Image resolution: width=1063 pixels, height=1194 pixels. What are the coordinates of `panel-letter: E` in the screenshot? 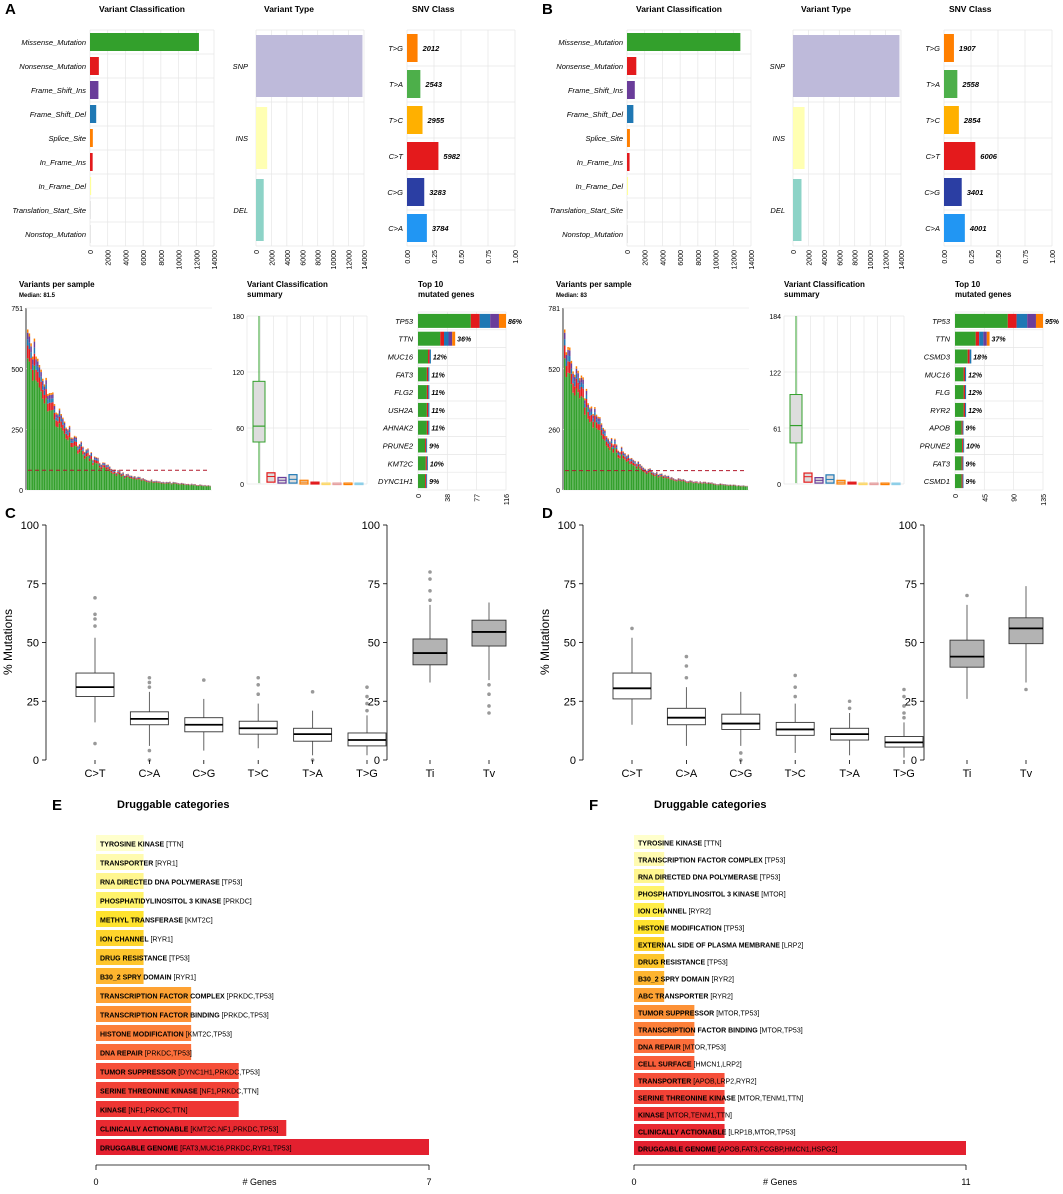 It's located at (57, 805).